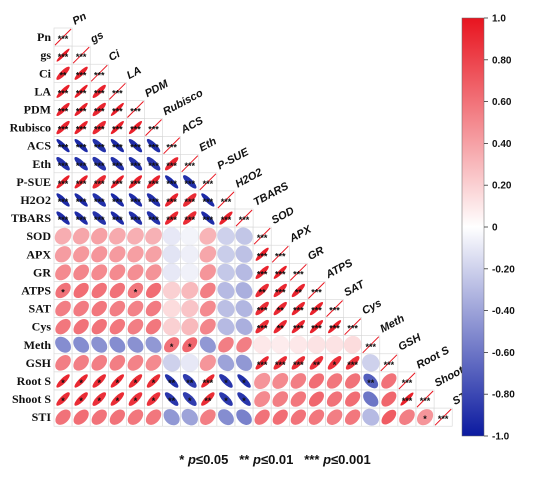 This screenshot has width=550, height=482. I want to click on colorbar-tick-label: 0.80, so click(502, 60).